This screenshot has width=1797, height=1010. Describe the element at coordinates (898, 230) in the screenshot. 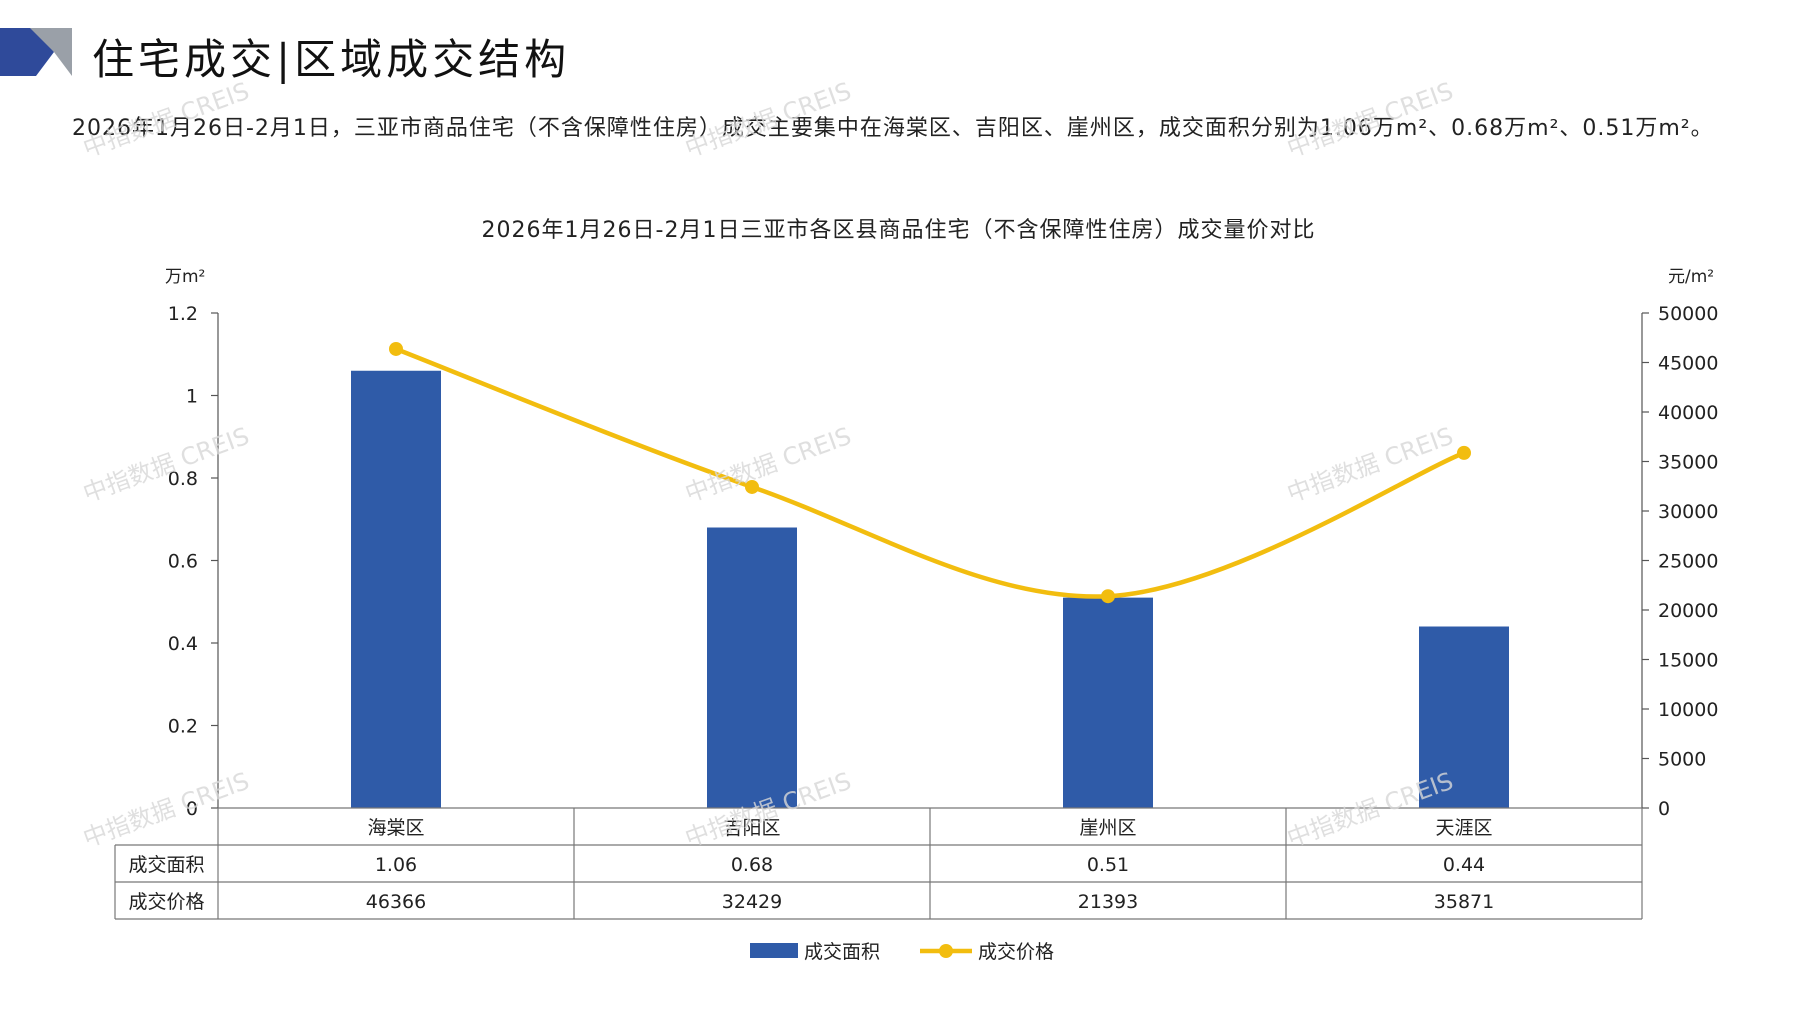

I see `chart-title: 2026年1月26日-2月1日三亚市各区县商品住宅（不含保障性住房）成交量价对比` at that location.